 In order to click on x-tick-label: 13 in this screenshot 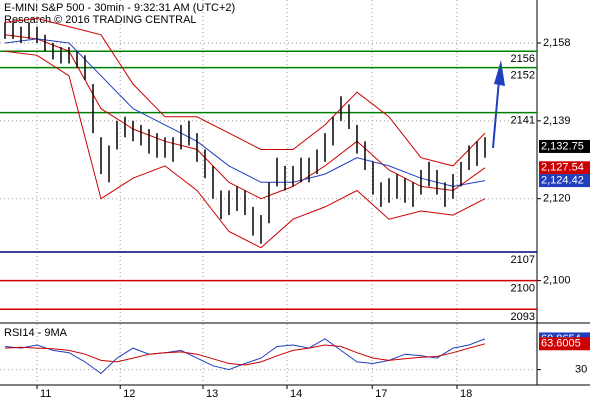, I will do `click(212, 394)`.